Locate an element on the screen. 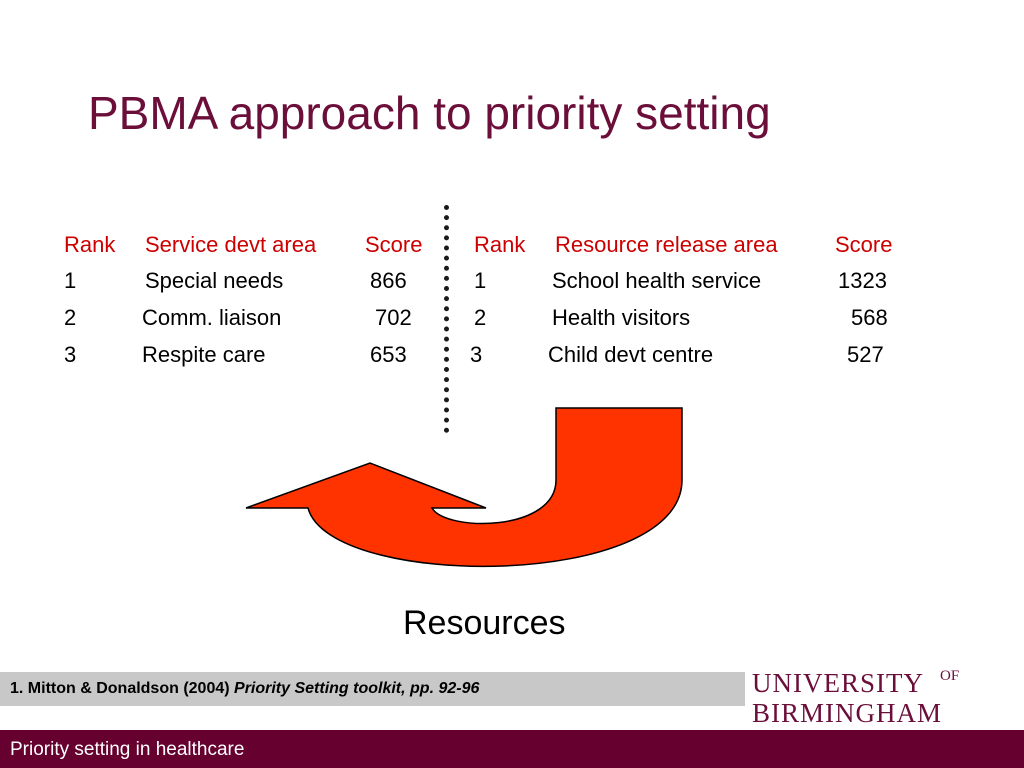 Image resolution: width=1024 pixels, height=768 pixels. resource-row-2-rank: 2 is located at coordinates (480, 317).